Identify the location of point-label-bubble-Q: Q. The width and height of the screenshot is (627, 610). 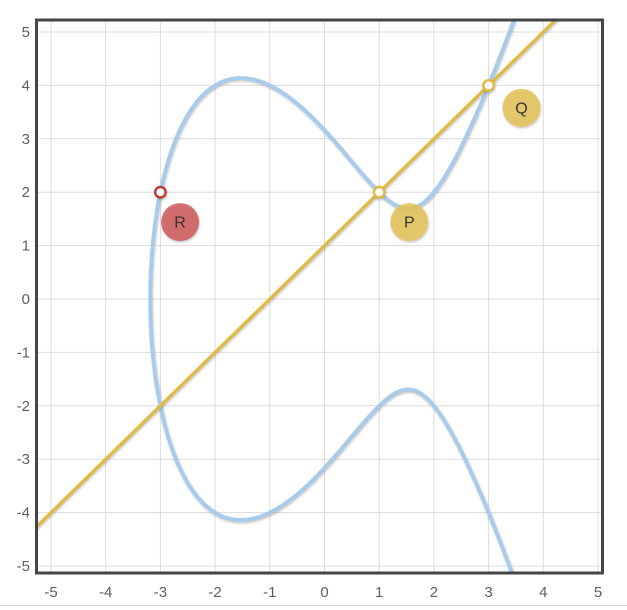
(521, 107).